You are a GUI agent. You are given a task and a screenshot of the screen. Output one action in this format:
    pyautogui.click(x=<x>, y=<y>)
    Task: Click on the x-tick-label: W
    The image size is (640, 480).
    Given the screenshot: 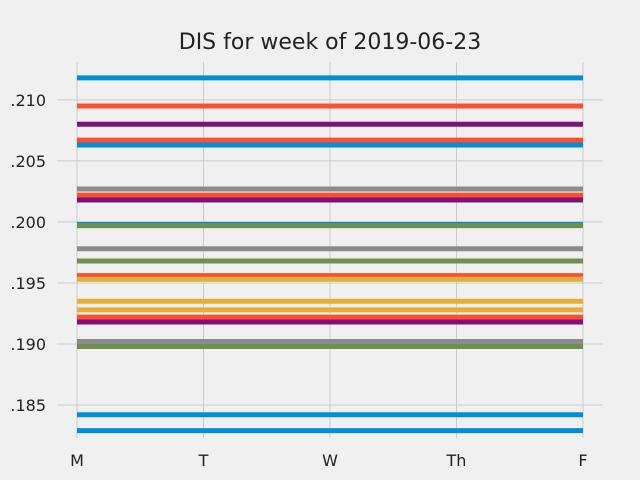 What is the action you would take?
    pyautogui.click(x=330, y=460)
    